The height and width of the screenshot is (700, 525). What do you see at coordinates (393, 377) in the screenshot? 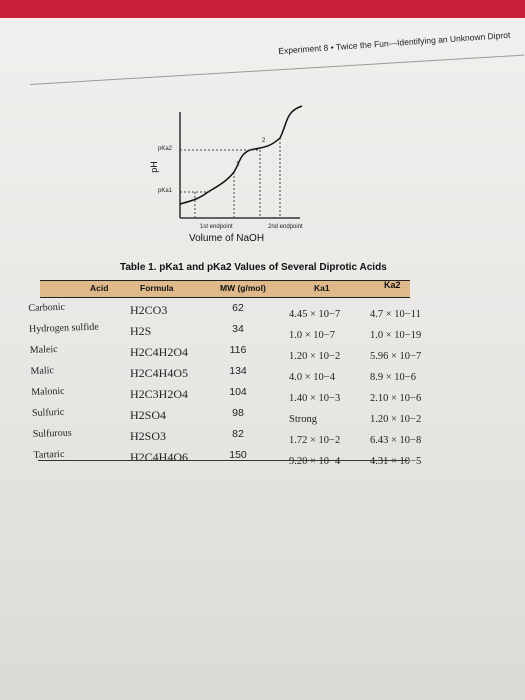
I see `table-cell-k2: 8.9 × 10⁻⁶` at bounding box center [393, 377].